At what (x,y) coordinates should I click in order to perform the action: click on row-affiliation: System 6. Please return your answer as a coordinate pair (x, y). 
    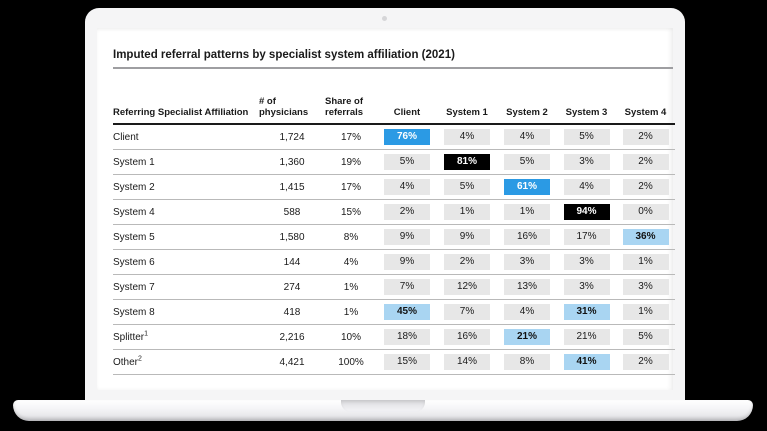
    Looking at the image, I should click on (134, 262).